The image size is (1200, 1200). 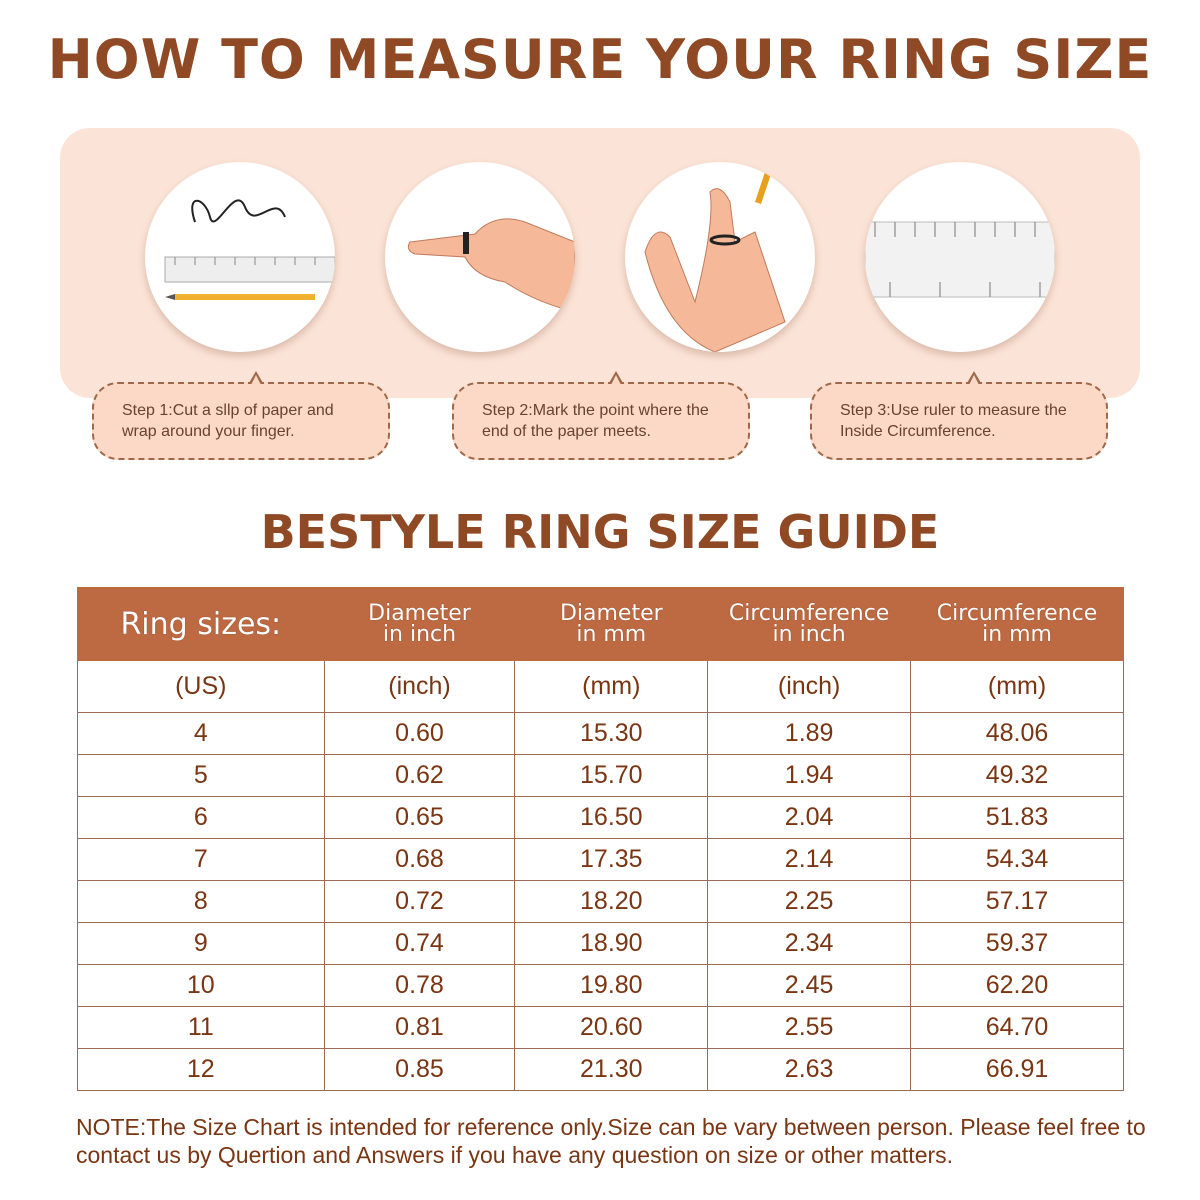 What do you see at coordinates (419, 817) in the screenshot?
I see `table-cell: 0.65` at bounding box center [419, 817].